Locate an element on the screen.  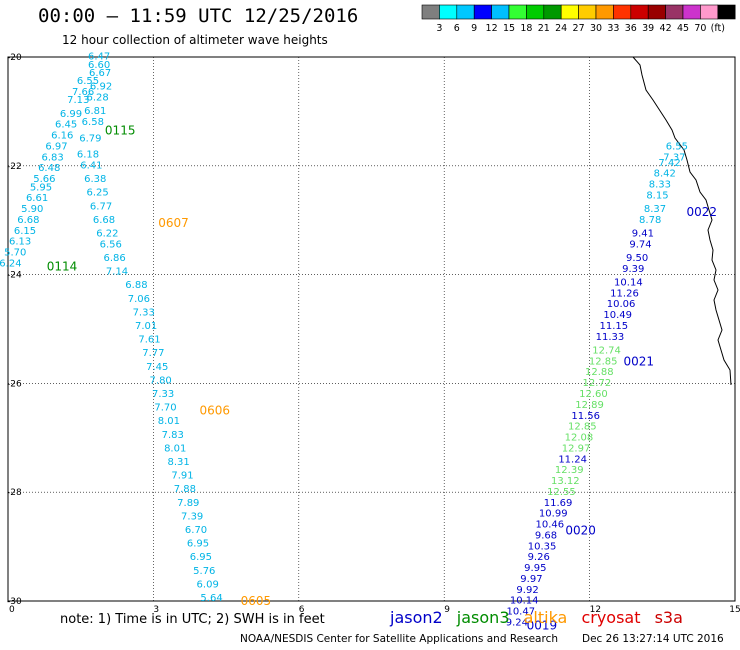
swh-value: 10.35 is located at coordinates (542, 546).